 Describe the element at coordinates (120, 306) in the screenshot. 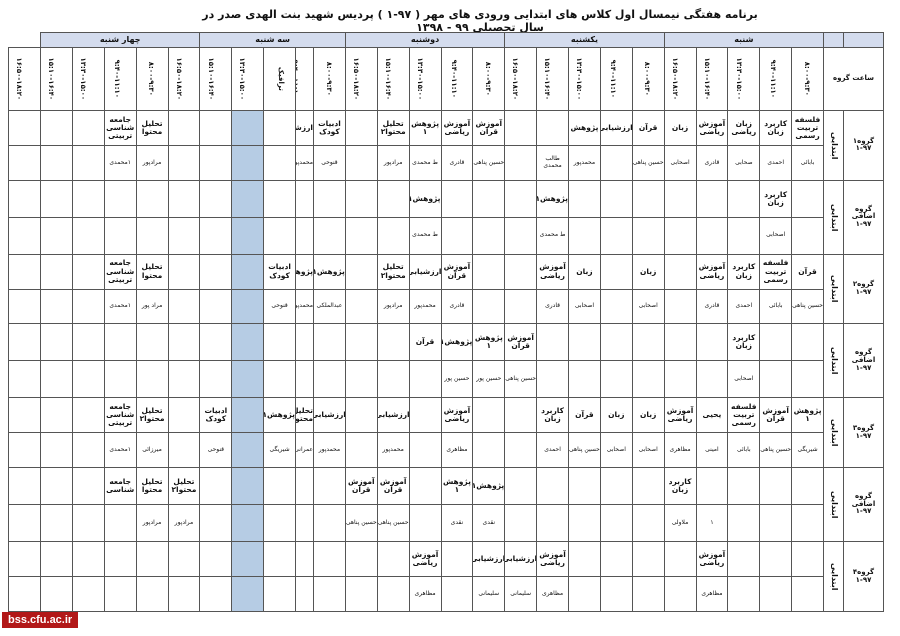

I see `teacher-name: ۱محمدی` at that location.